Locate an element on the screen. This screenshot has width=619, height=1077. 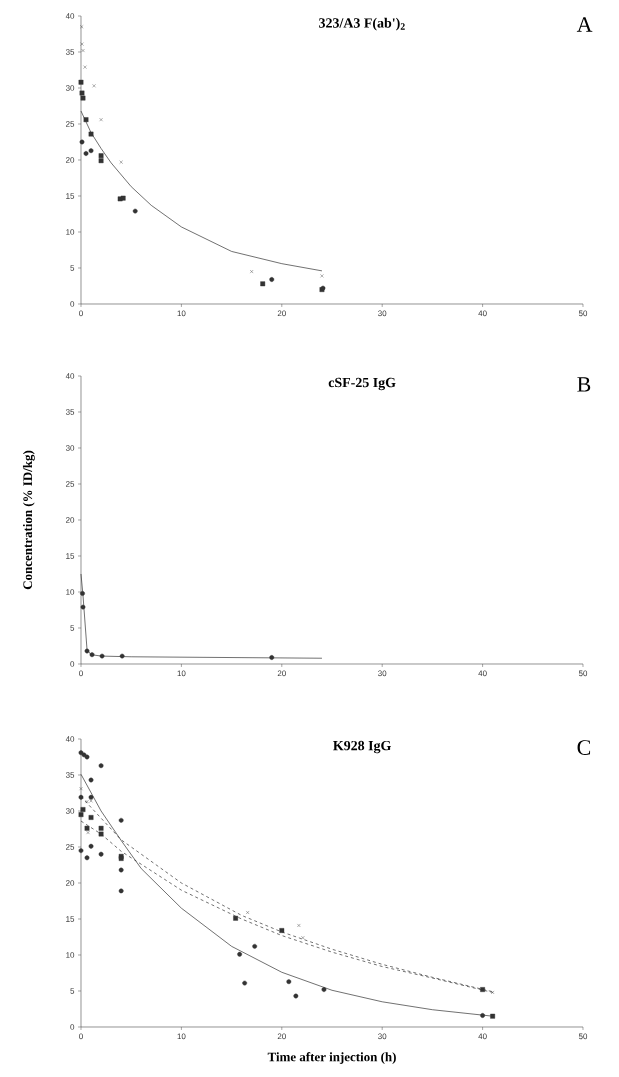
annotation: B is located at coordinates (584, 384).